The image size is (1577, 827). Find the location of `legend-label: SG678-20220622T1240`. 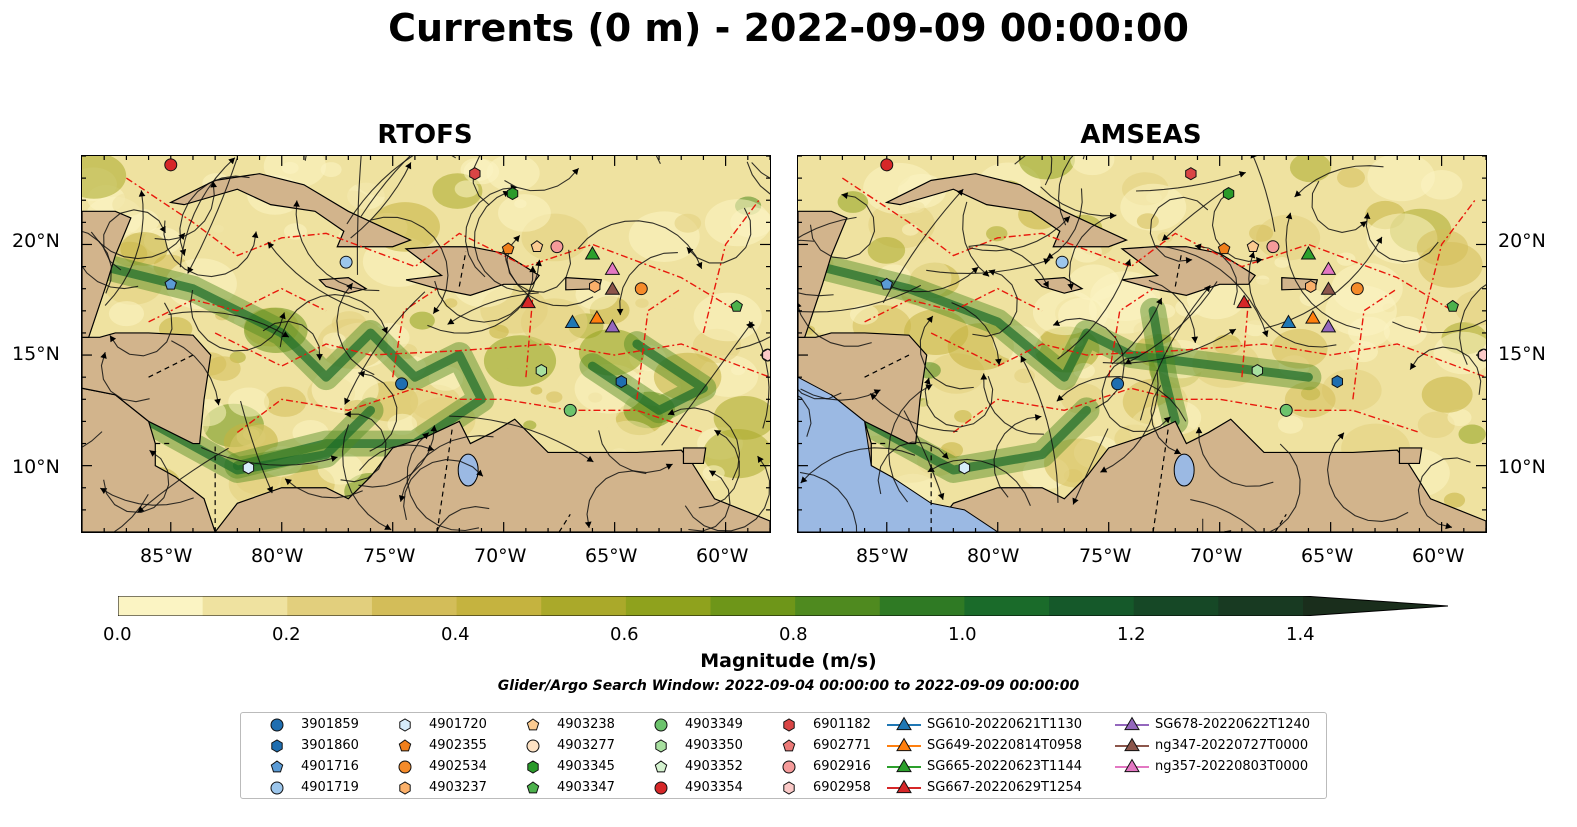

legend-label: SG678-20220622T1240 is located at coordinates (1233, 724).